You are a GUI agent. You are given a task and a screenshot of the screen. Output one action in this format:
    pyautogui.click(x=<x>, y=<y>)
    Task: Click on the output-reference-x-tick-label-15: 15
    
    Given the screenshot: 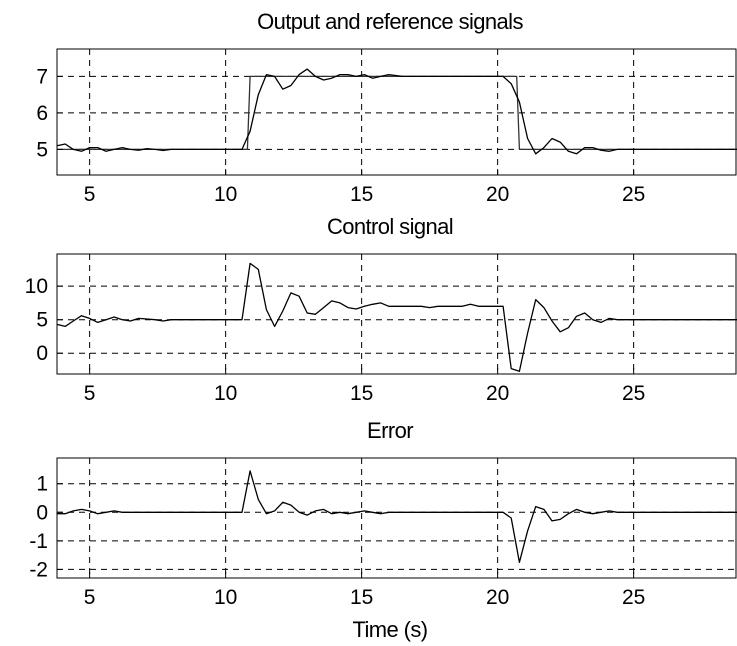 What is the action you would take?
    pyautogui.click(x=361, y=194)
    